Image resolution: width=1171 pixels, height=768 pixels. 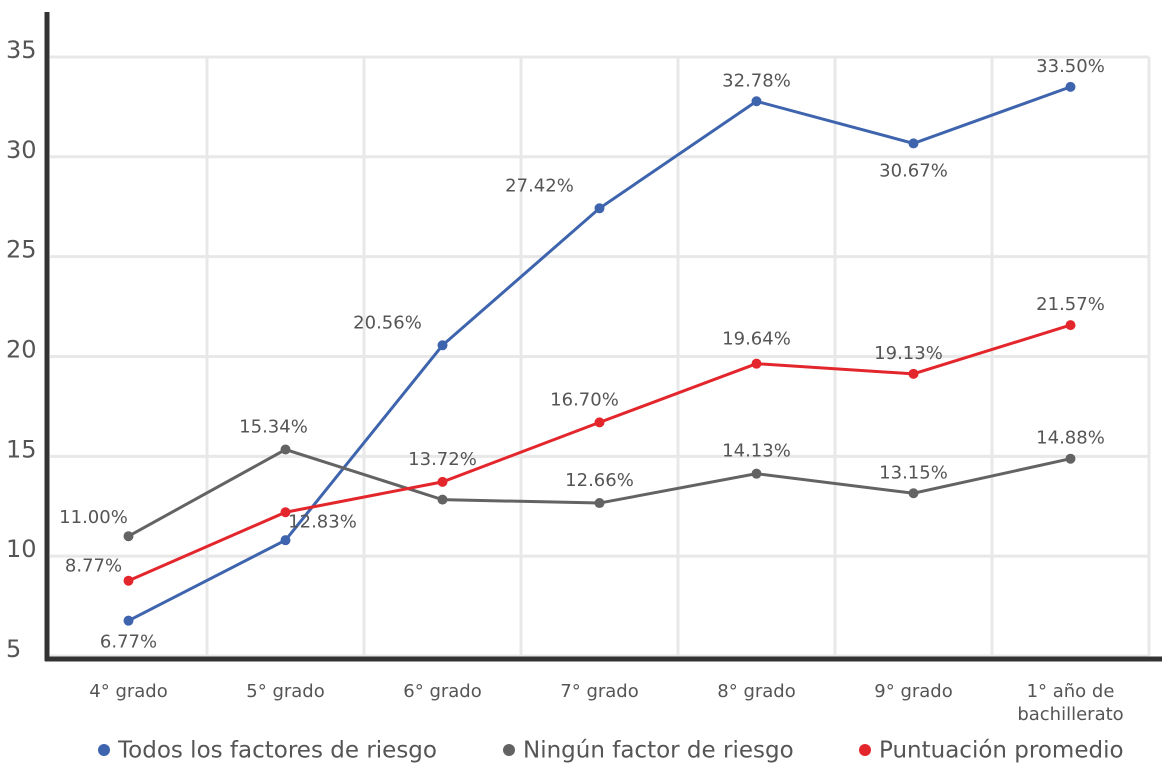 I want to click on y-tick-label: 30, so click(x=21, y=150).